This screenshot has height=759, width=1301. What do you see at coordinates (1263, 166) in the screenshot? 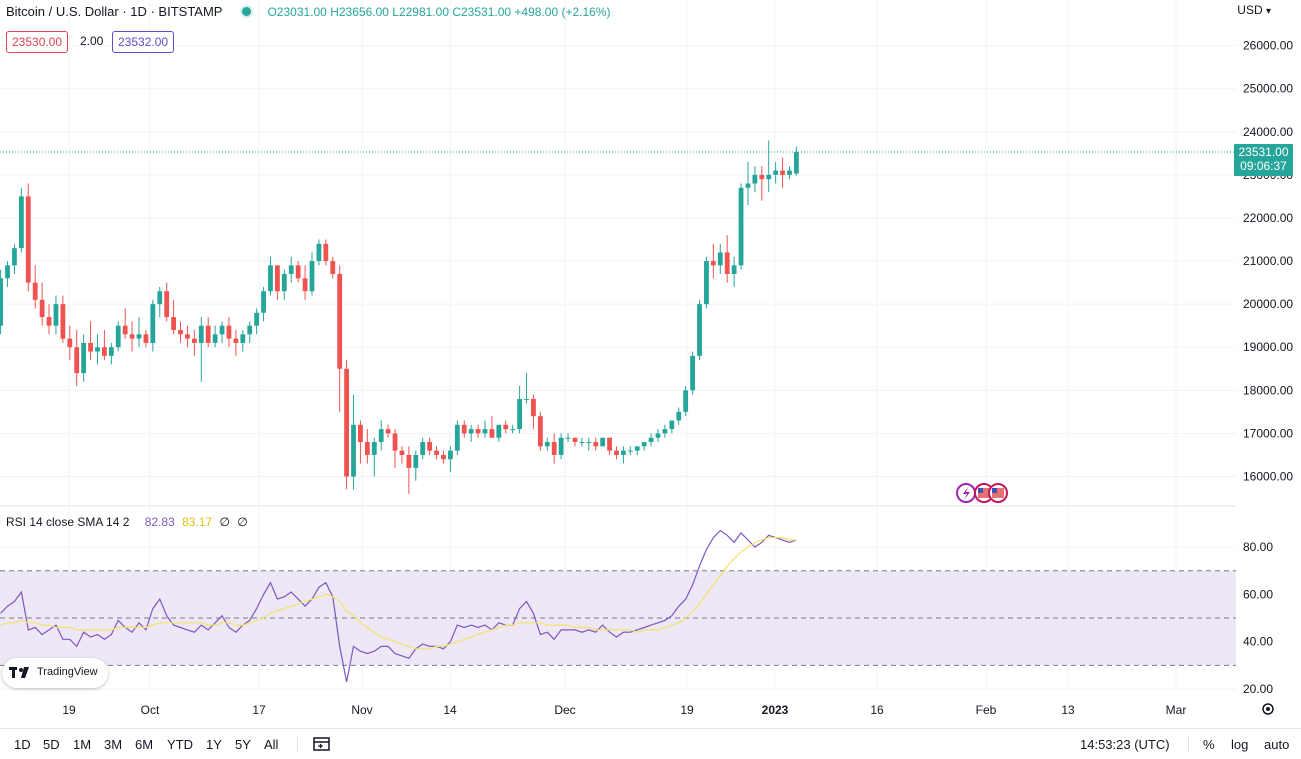
I see `bar-countdown: 09:06:37` at bounding box center [1263, 166].